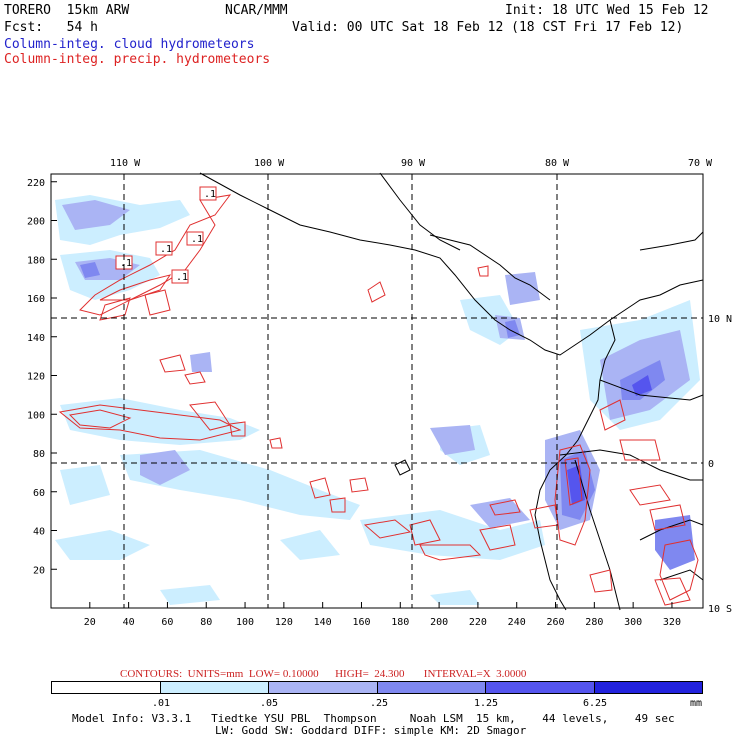  Describe the element at coordinates (39, 493) in the screenshot. I see `y-tick-label: 60` at that location.